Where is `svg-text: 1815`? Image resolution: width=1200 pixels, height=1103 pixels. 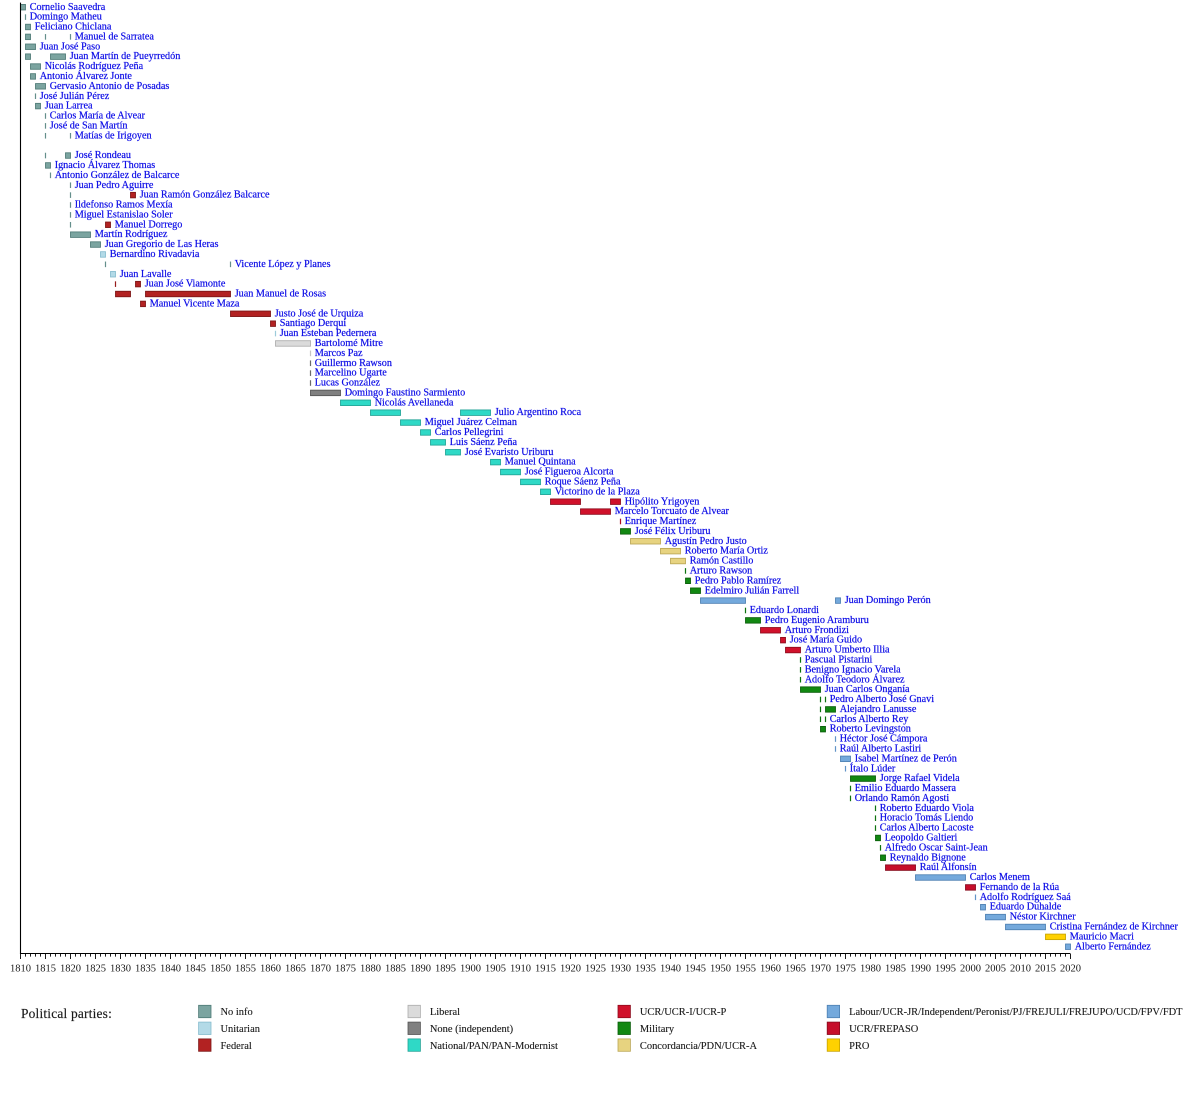
svg-text: 1815 is located at coordinates (45, 969).